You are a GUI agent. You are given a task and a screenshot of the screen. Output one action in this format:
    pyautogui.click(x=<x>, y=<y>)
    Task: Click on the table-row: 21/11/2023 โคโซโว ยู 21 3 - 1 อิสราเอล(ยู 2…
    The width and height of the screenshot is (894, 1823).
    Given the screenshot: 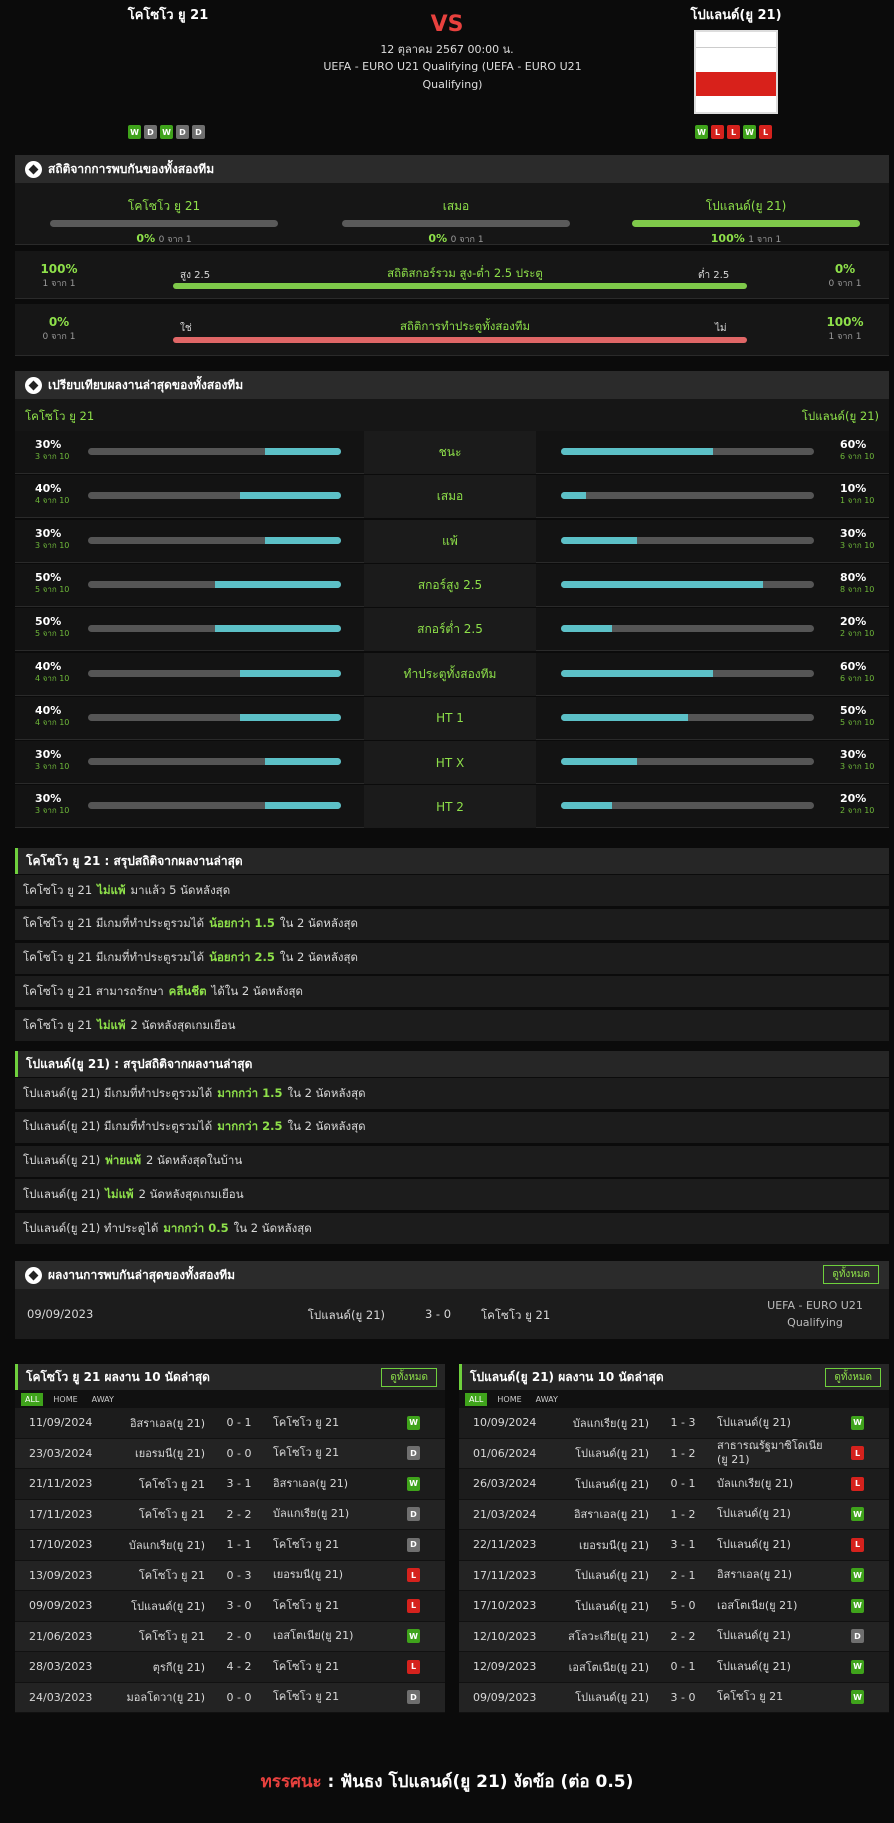 What is the action you would take?
    pyautogui.click(x=230, y=1484)
    